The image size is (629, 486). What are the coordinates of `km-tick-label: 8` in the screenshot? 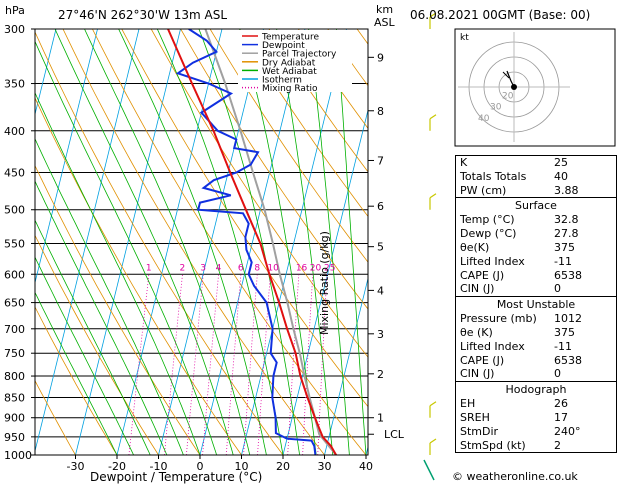 It's located at (380, 111).